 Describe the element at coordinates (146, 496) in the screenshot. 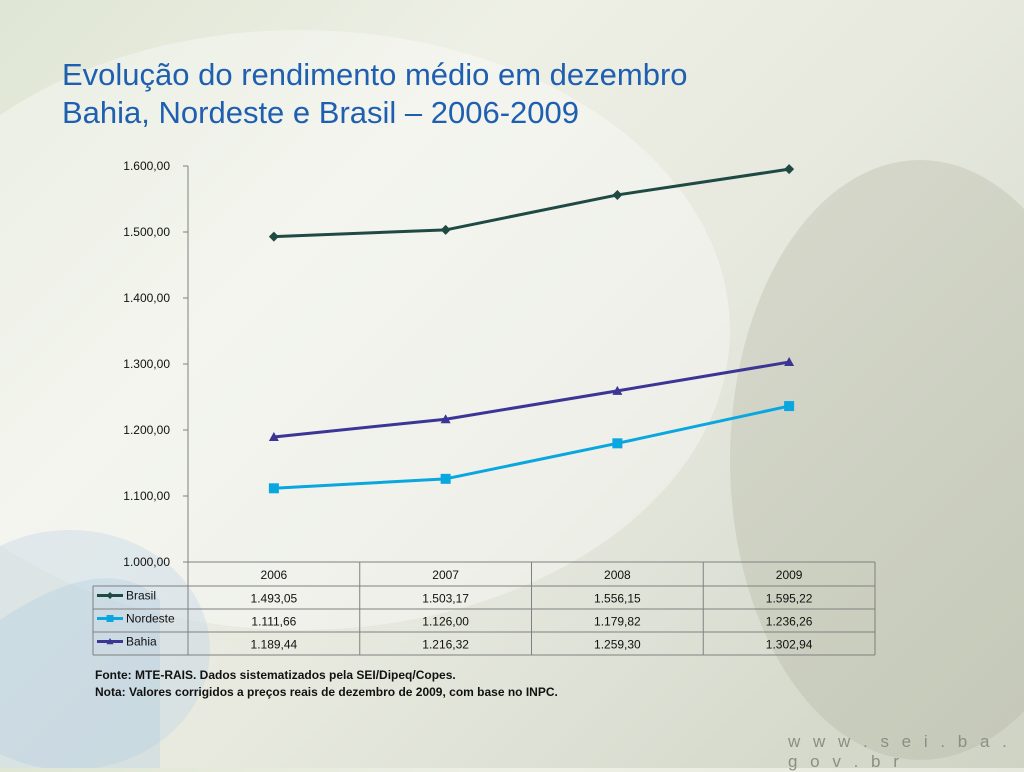

I see `y-tick-label: 1.100,00` at that location.